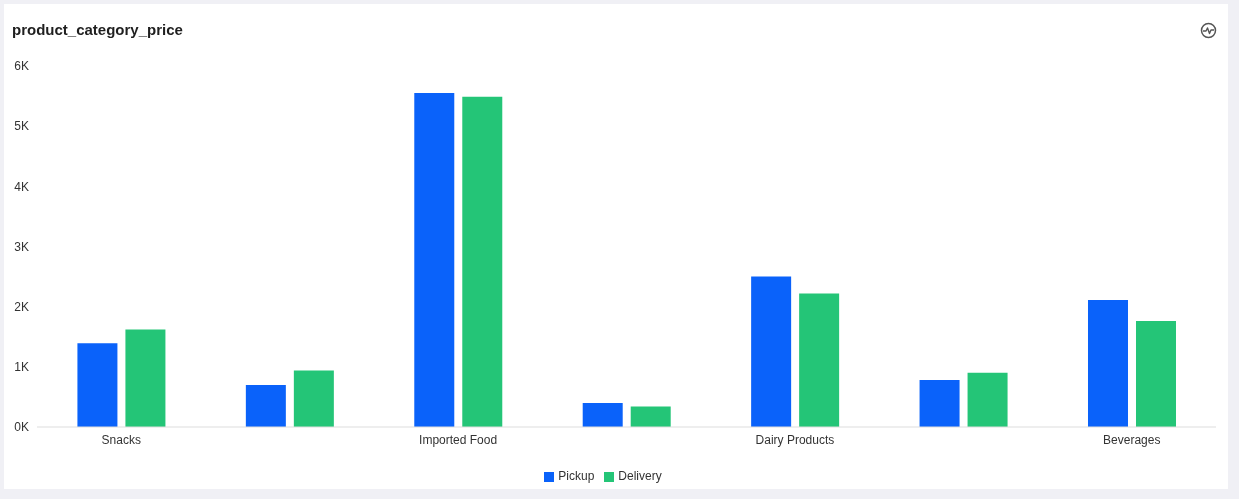 The height and width of the screenshot is (499, 1239). What do you see at coordinates (21, 427) in the screenshot?
I see `y-tick-label: 0K` at bounding box center [21, 427].